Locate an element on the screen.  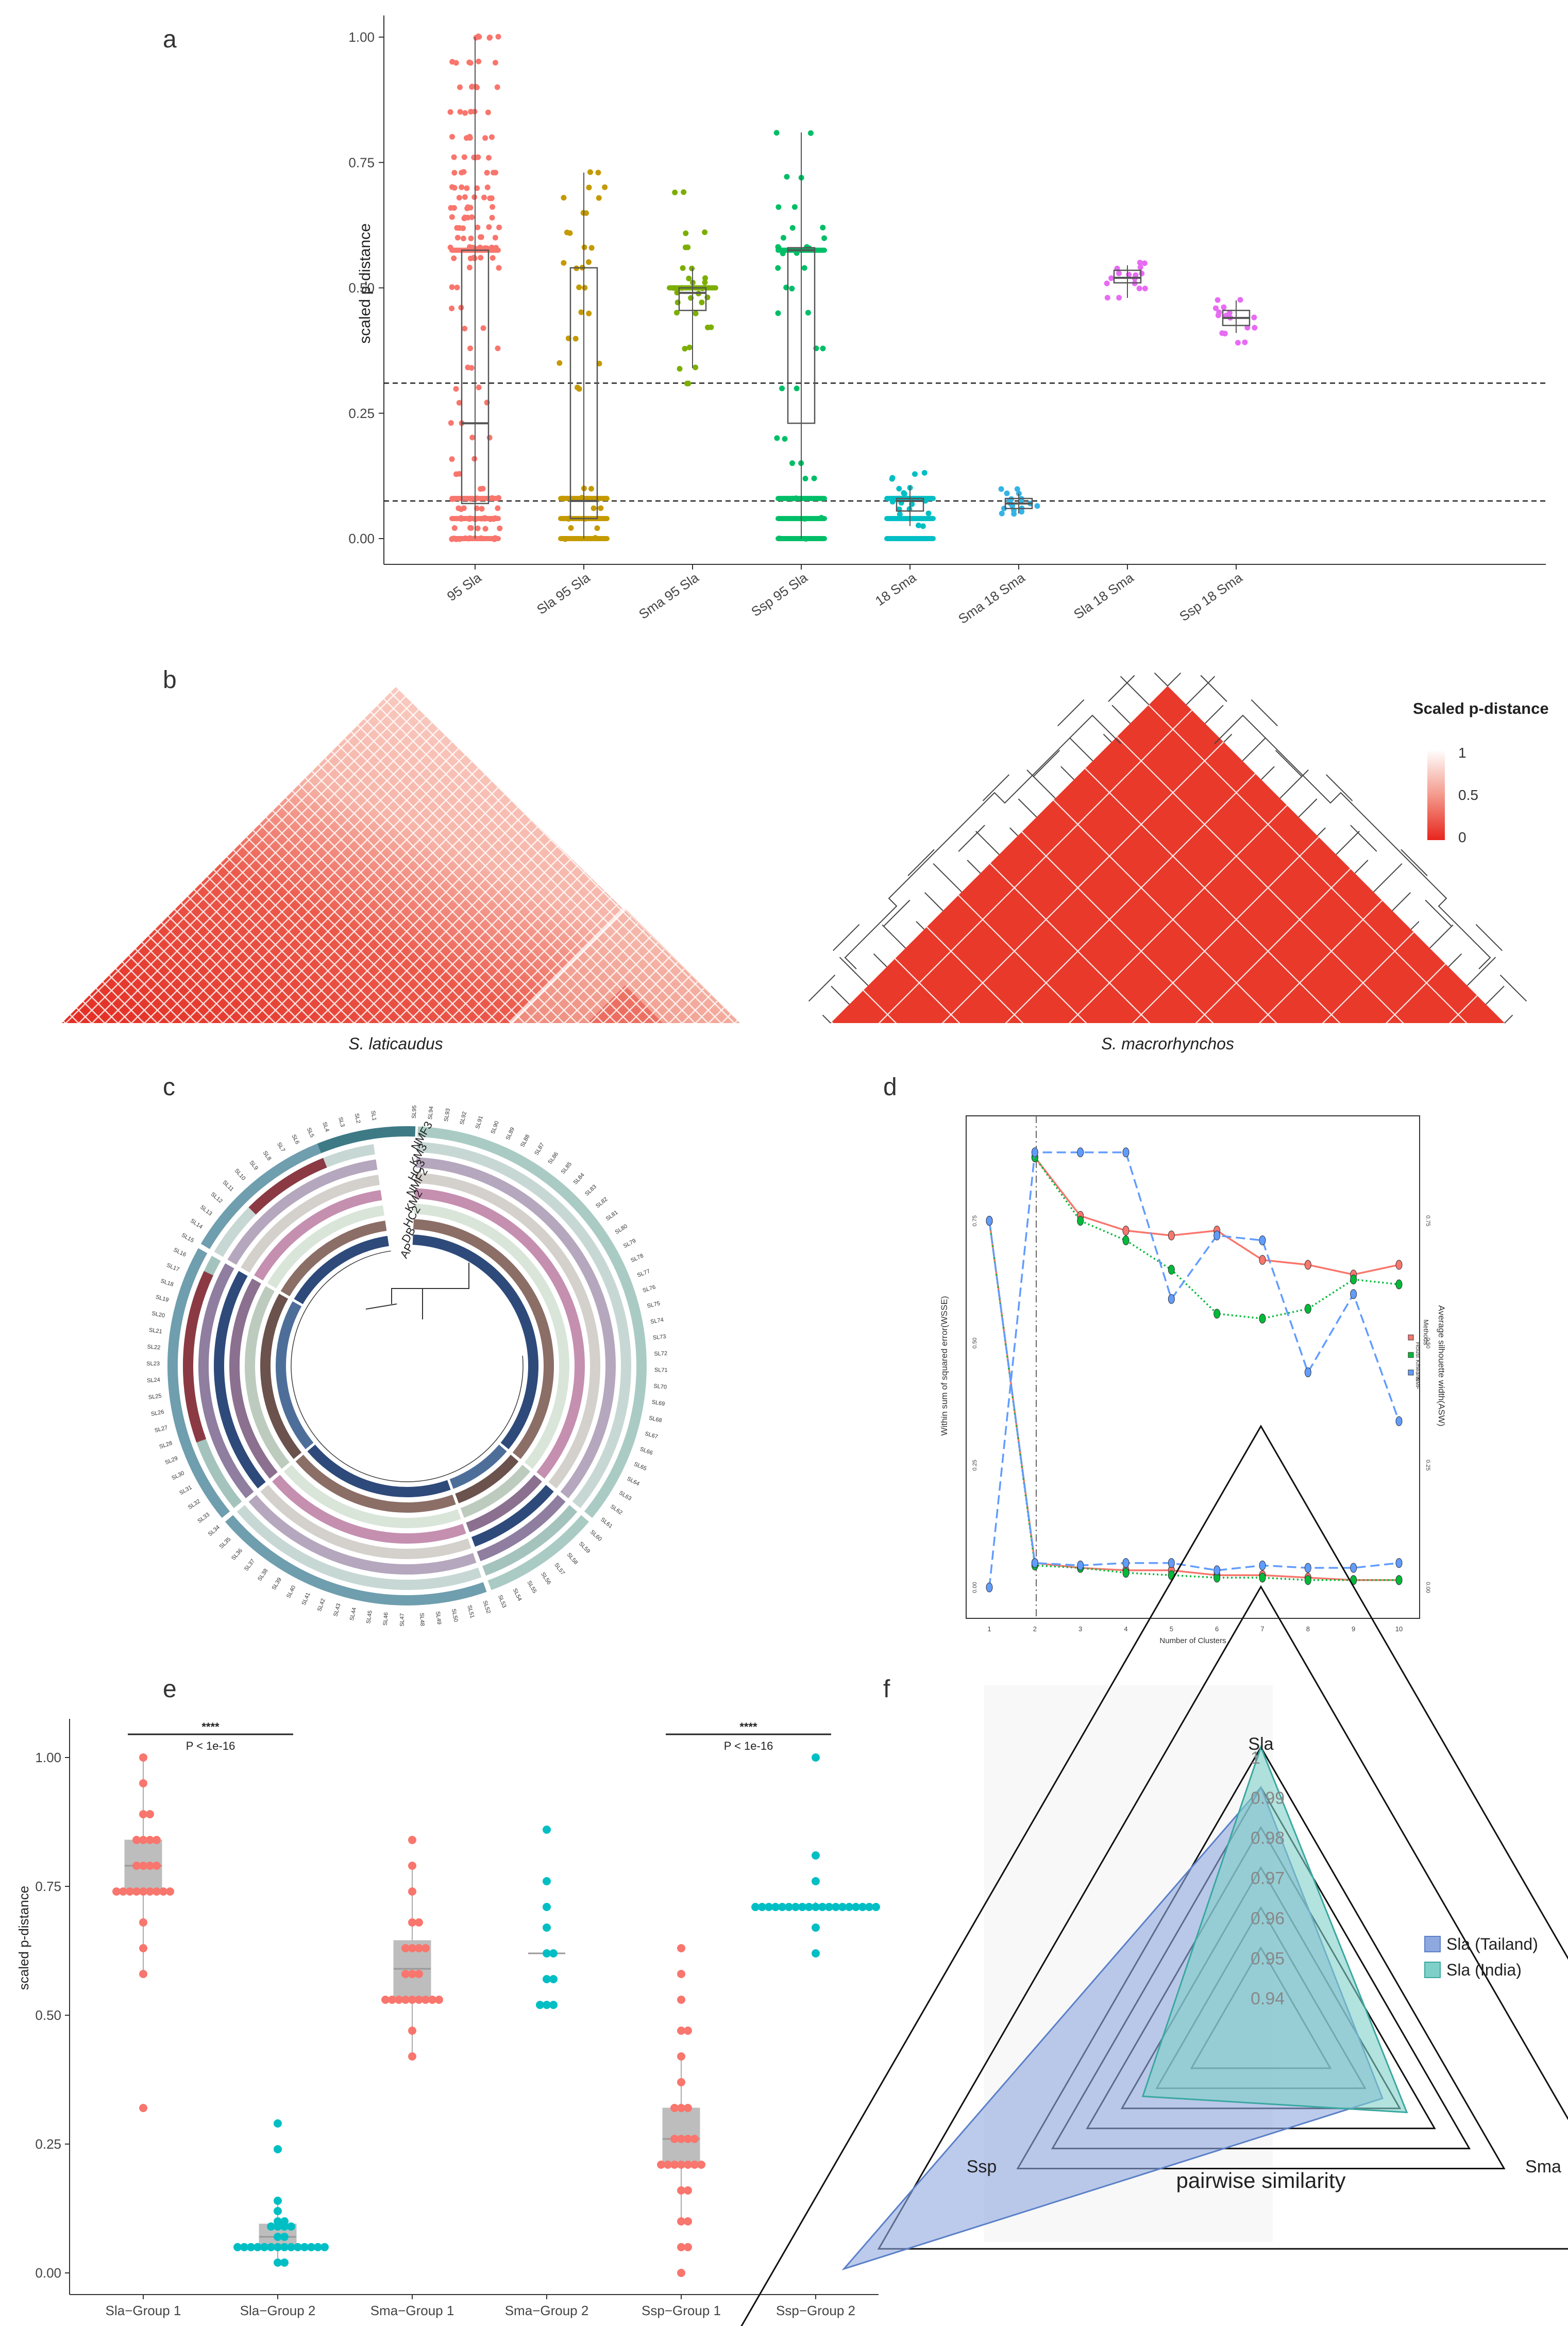
sample-label: SL90 is located at coordinates (495, 1127).